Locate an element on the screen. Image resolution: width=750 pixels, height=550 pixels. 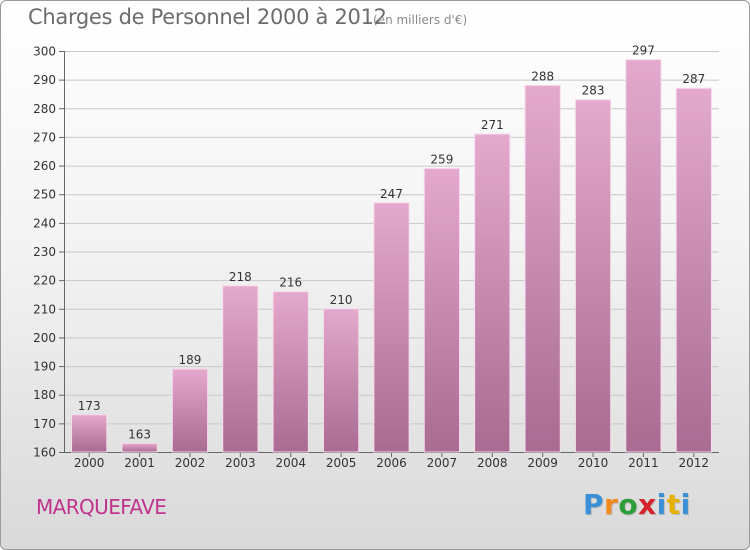
y-tick-label: 190 is located at coordinates (44, 367).